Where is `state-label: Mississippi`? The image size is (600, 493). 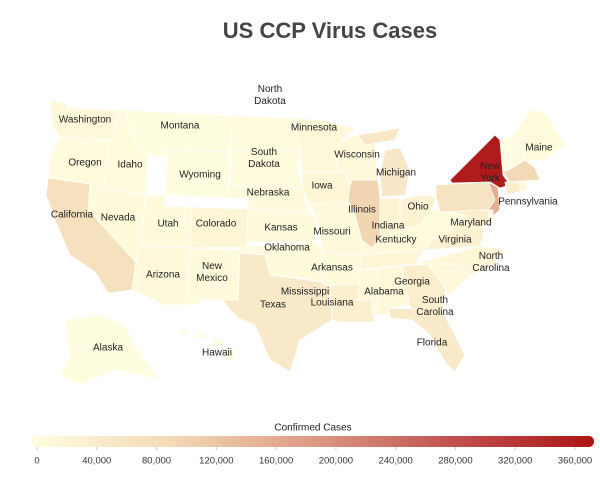 state-label: Mississippi is located at coordinates (305, 292).